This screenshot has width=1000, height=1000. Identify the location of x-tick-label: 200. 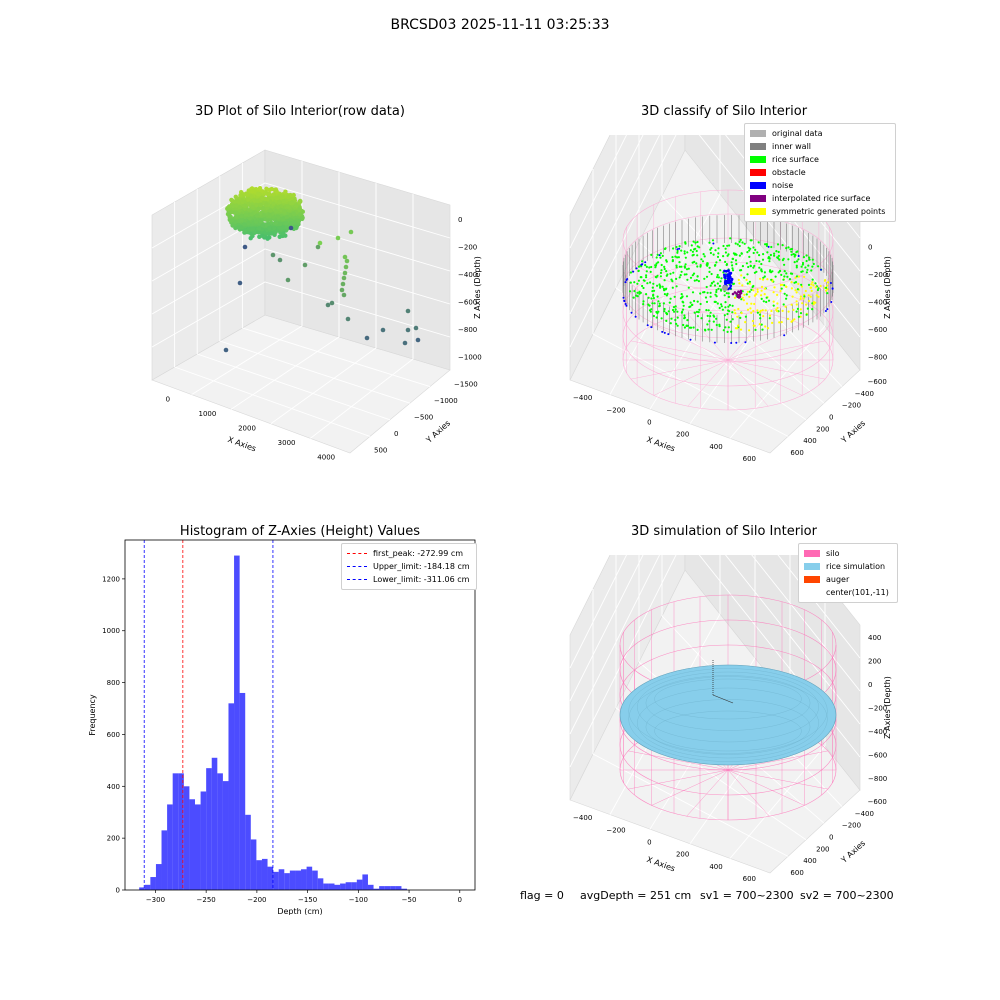
(682, 435).